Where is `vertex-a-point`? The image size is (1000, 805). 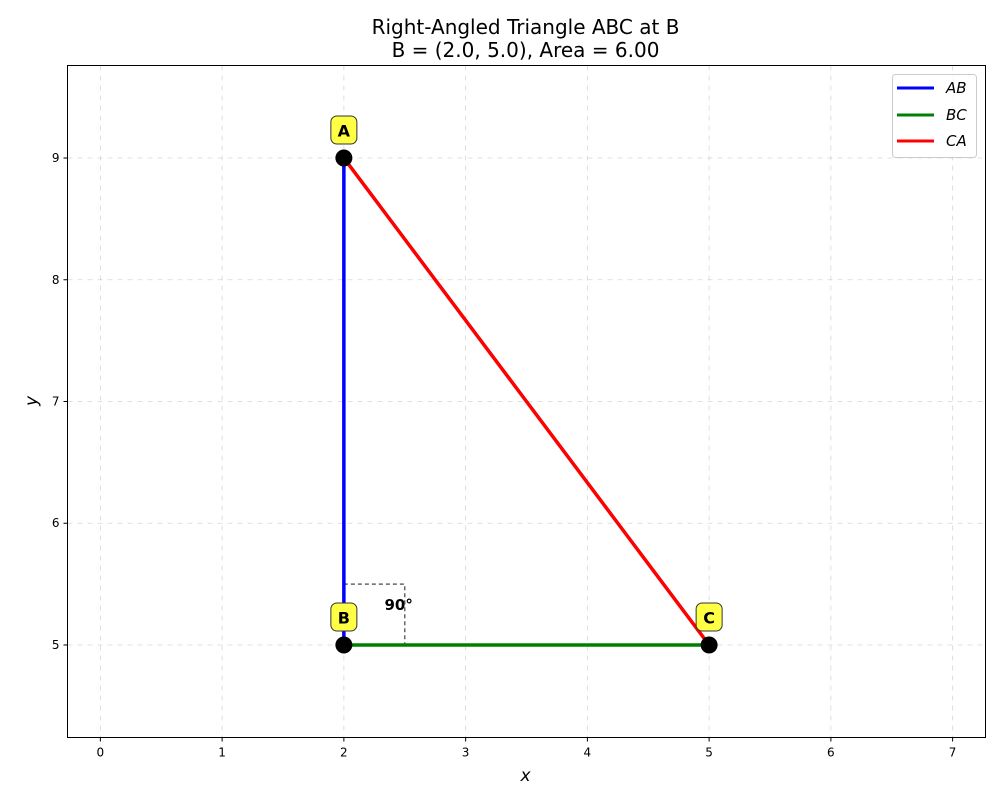
vertex-a-point is located at coordinates (344, 158).